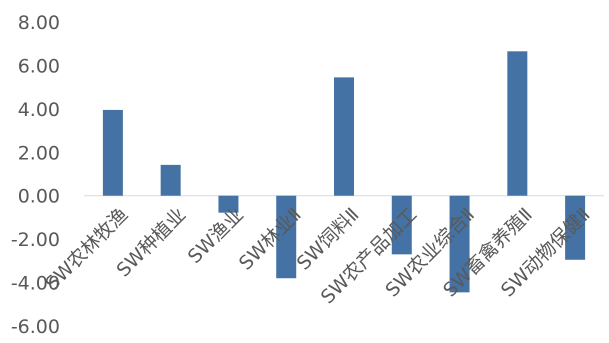  I want to click on y-tick-label: 2.00, so click(39, 153).